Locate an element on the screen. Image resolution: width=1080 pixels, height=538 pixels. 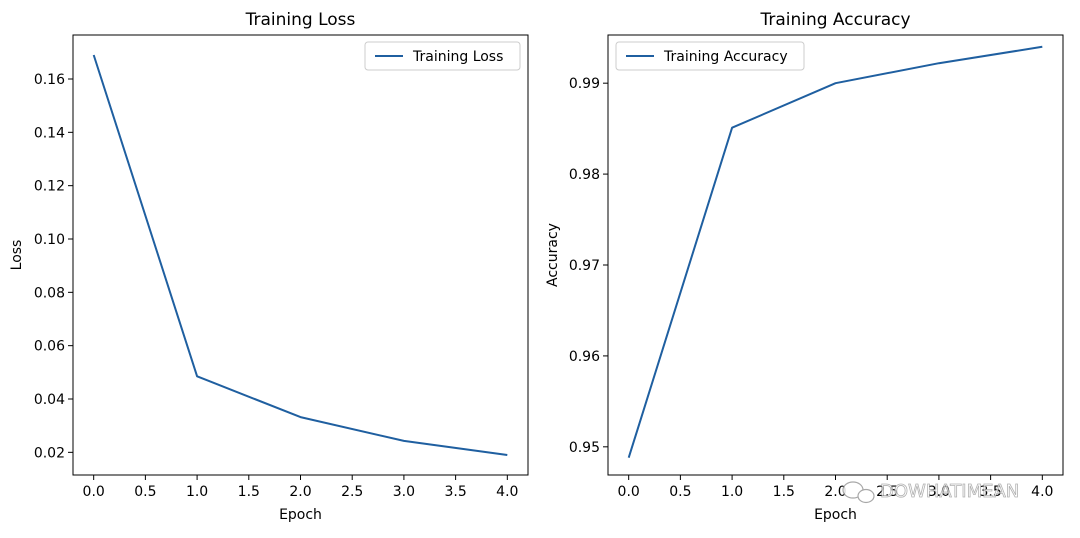
chart-1-y-tick-label: 0.04 is located at coordinates (49, 400).